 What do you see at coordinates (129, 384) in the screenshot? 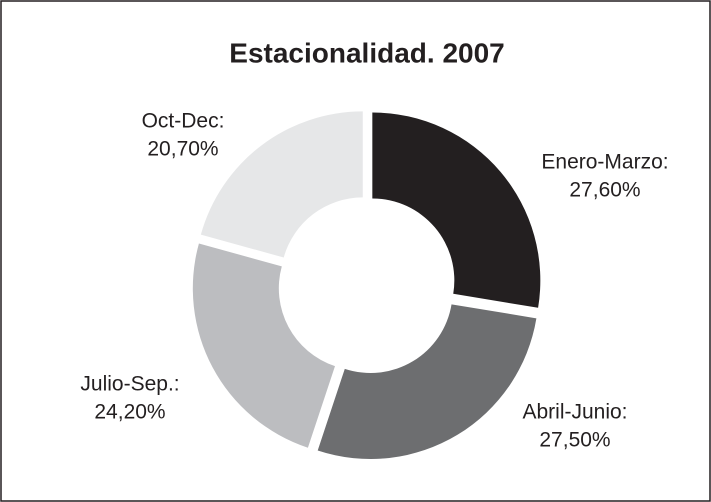
I see `slice-label: Julio-Sep.:` at bounding box center [129, 384].